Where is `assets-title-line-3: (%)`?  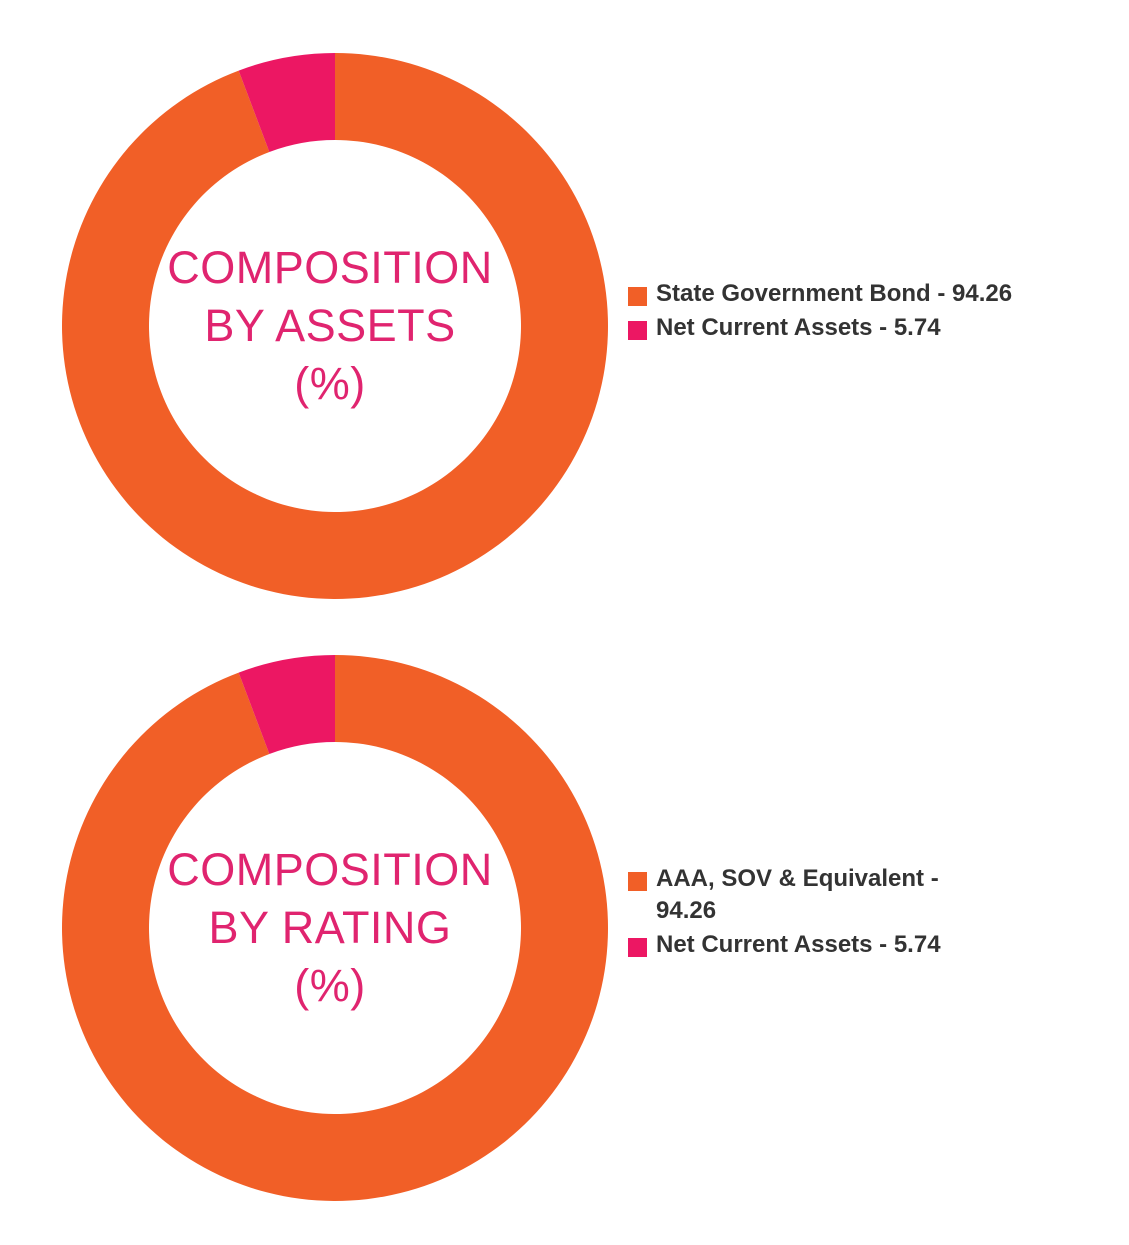
assets-title-line-3: (%) is located at coordinates (330, 383).